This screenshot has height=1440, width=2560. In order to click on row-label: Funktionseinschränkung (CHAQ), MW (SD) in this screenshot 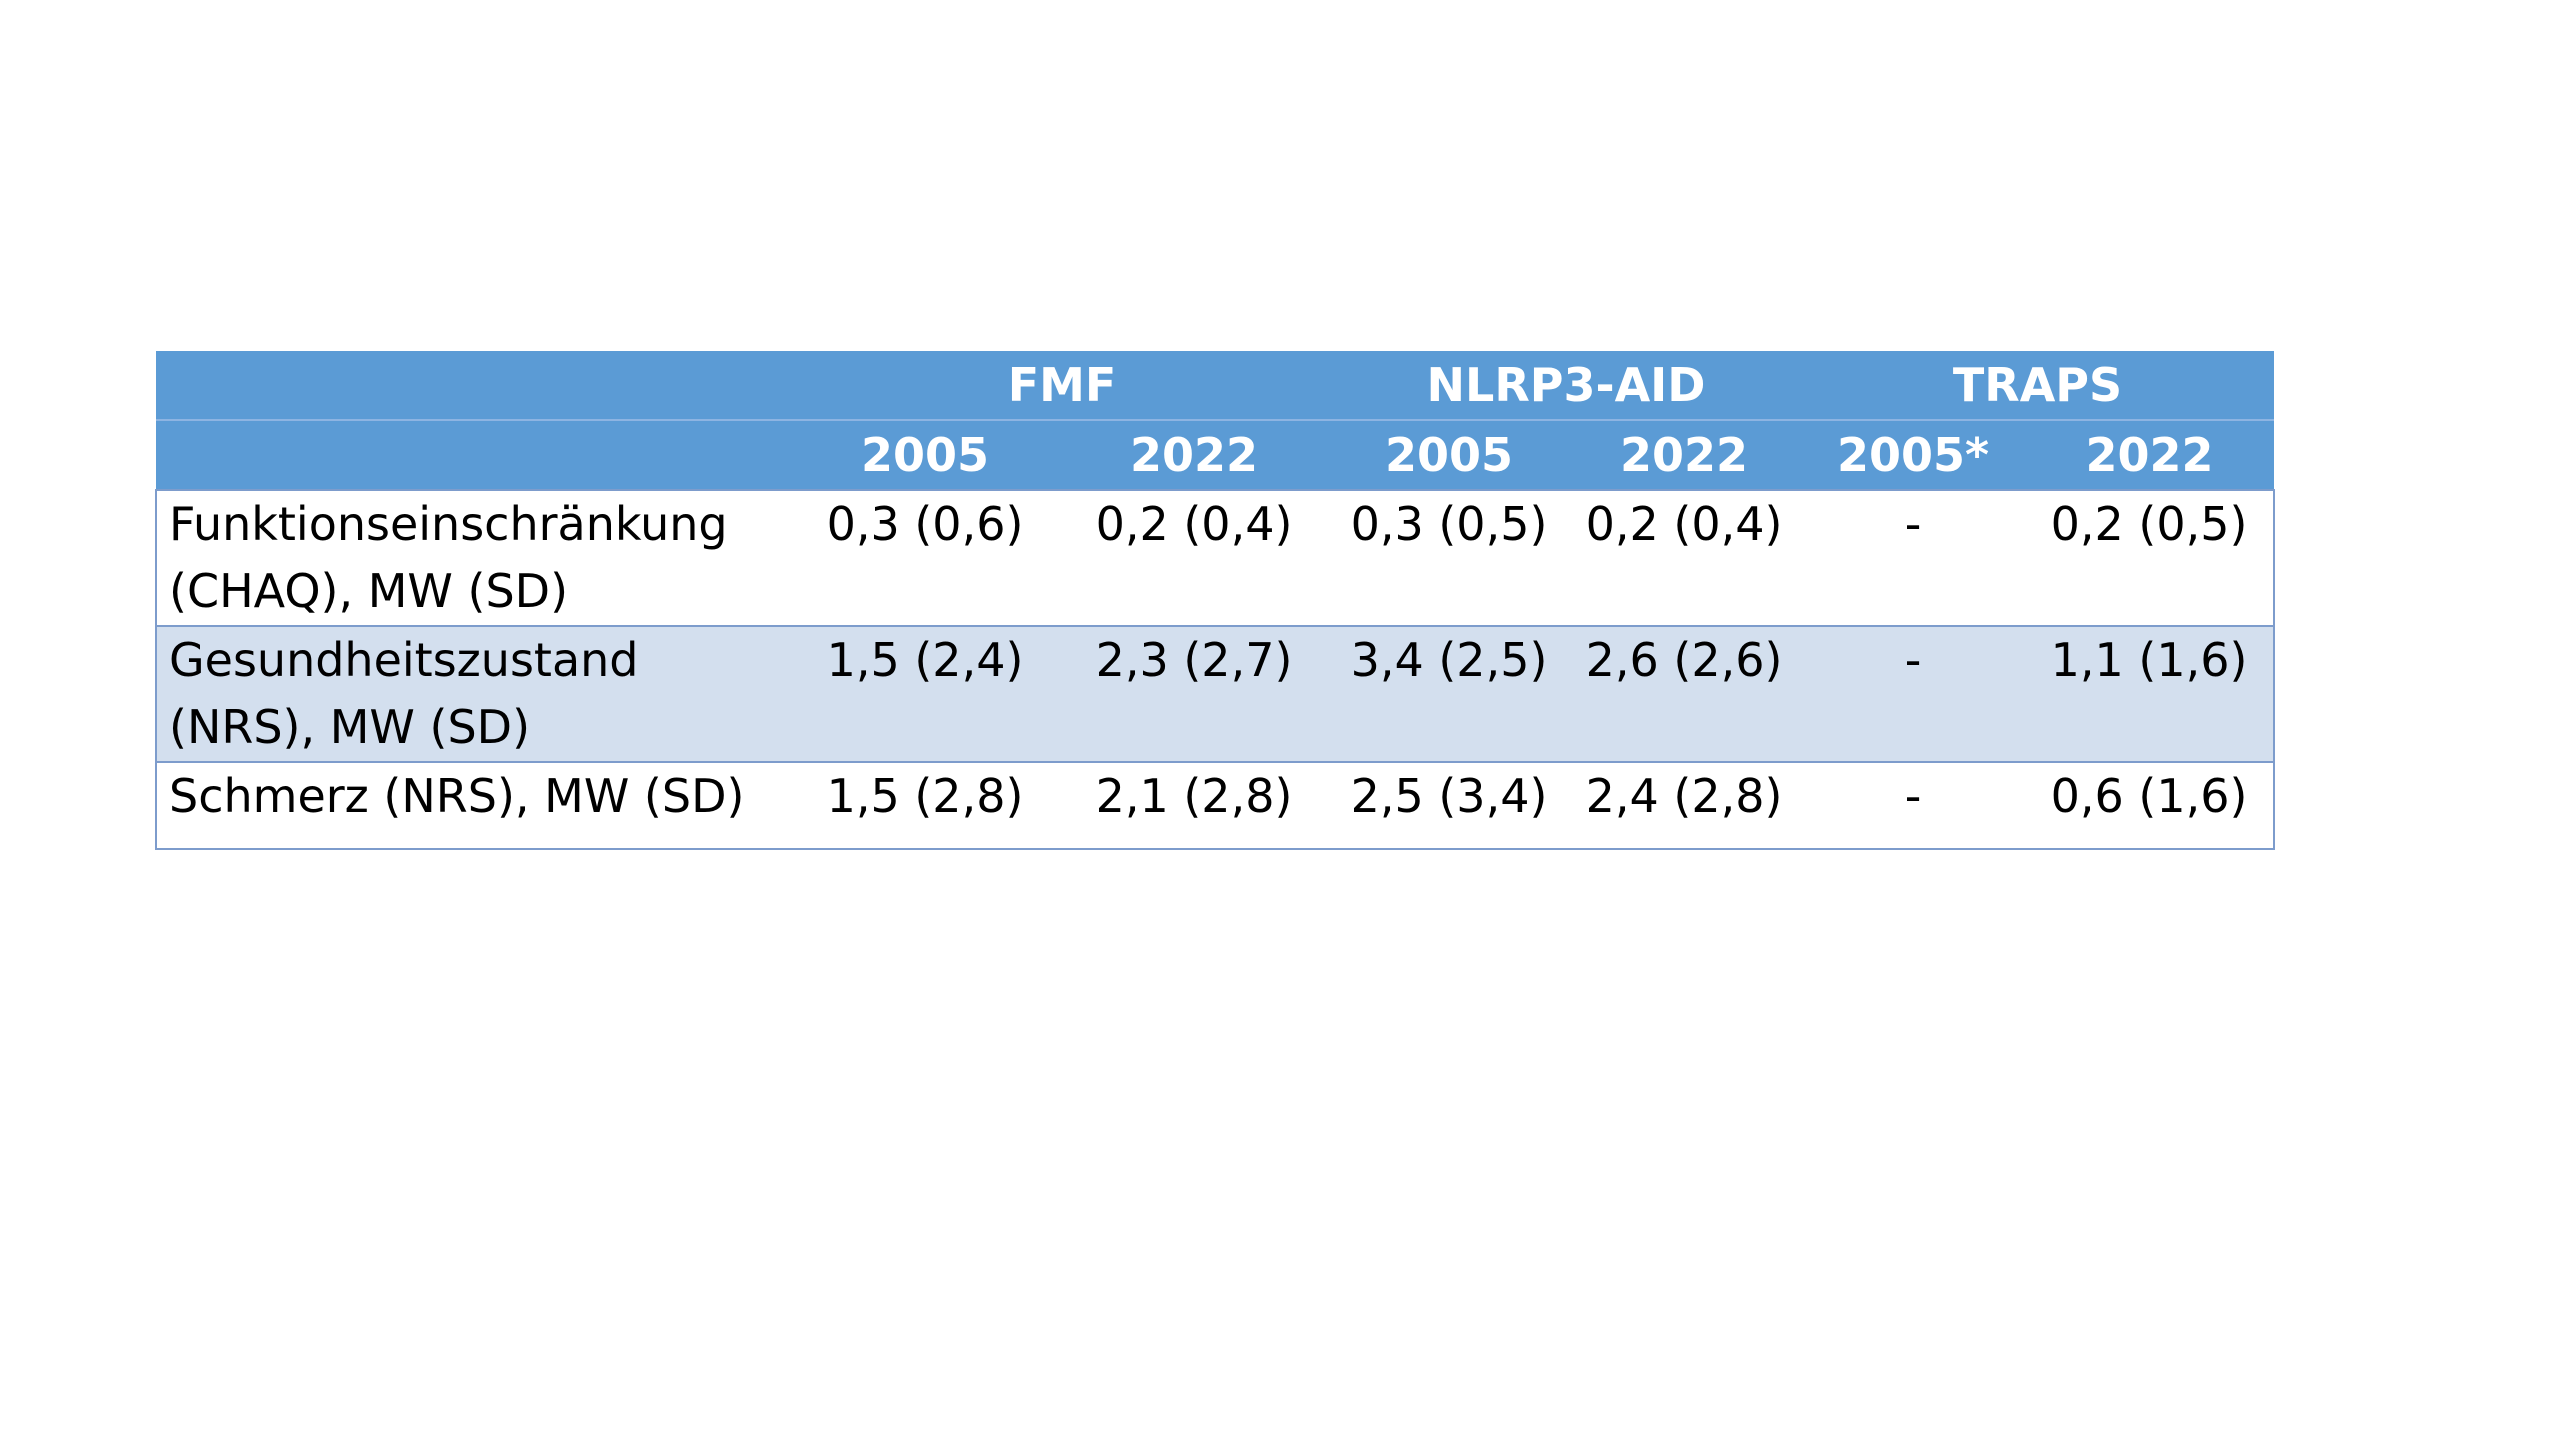, I will do `click(474, 557)`.